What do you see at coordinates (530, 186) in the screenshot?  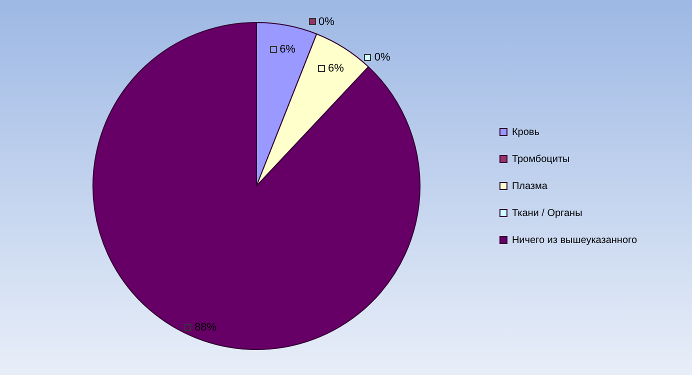 I see `legend-label: Плазма` at bounding box center [530, 186].